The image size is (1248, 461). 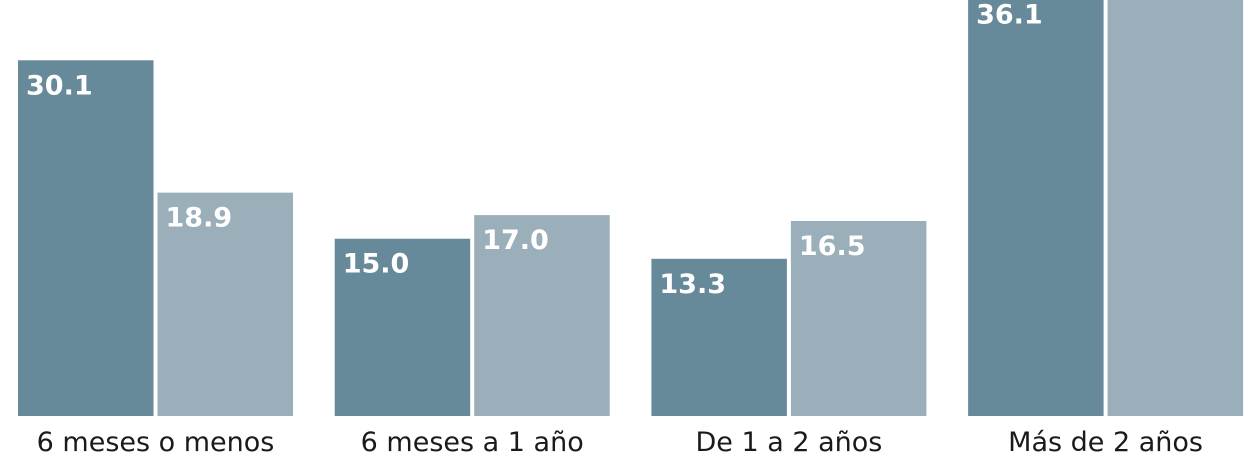 I want to click on x-tick-label: Más de 2 años, so click(x=1105, y=442).